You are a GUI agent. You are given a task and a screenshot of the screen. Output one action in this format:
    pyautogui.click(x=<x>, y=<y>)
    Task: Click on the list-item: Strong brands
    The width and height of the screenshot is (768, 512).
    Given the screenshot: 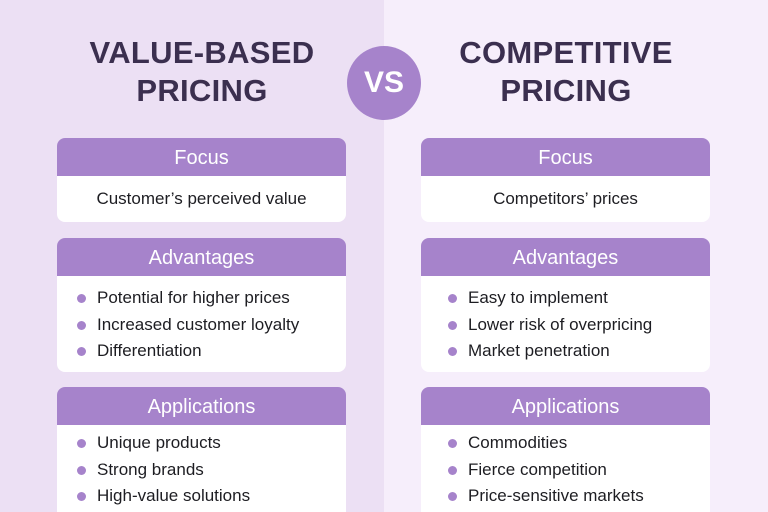 What is the action you would take?
    pyautogui.click(x=211, y=470)
    